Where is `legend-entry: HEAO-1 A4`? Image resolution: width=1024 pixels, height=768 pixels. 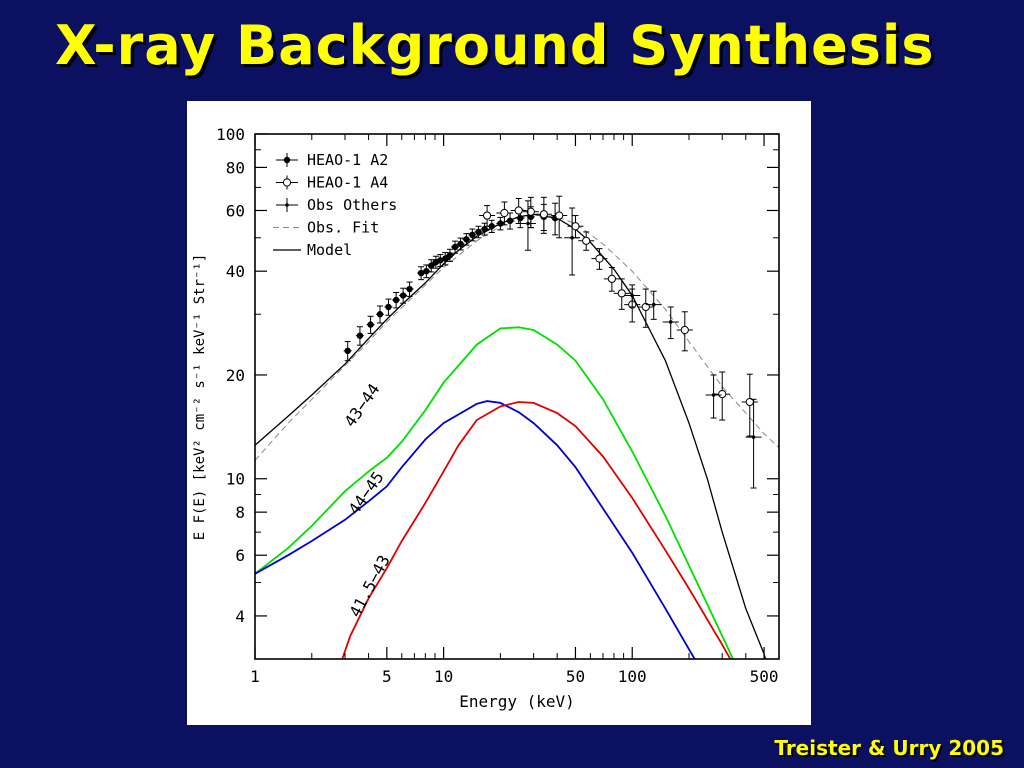
legend-entry: HEAO-1 A4 is located at coordinates (332, 183).